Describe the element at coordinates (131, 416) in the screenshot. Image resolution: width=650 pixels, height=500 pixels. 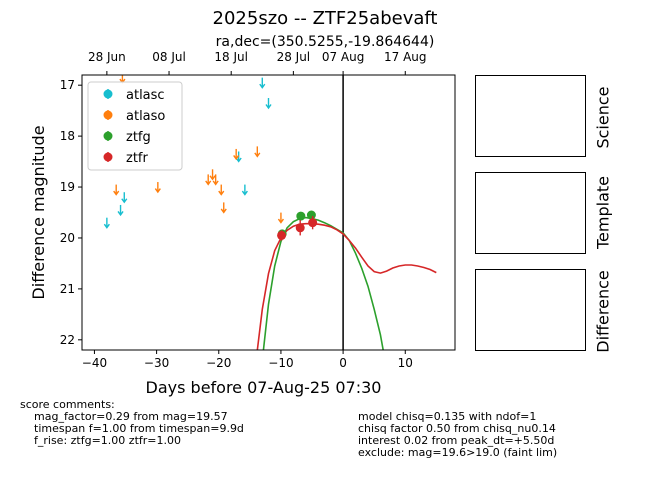
I see `score-comment-line: mag_factor=0.29 from mag=19.57` at that location.